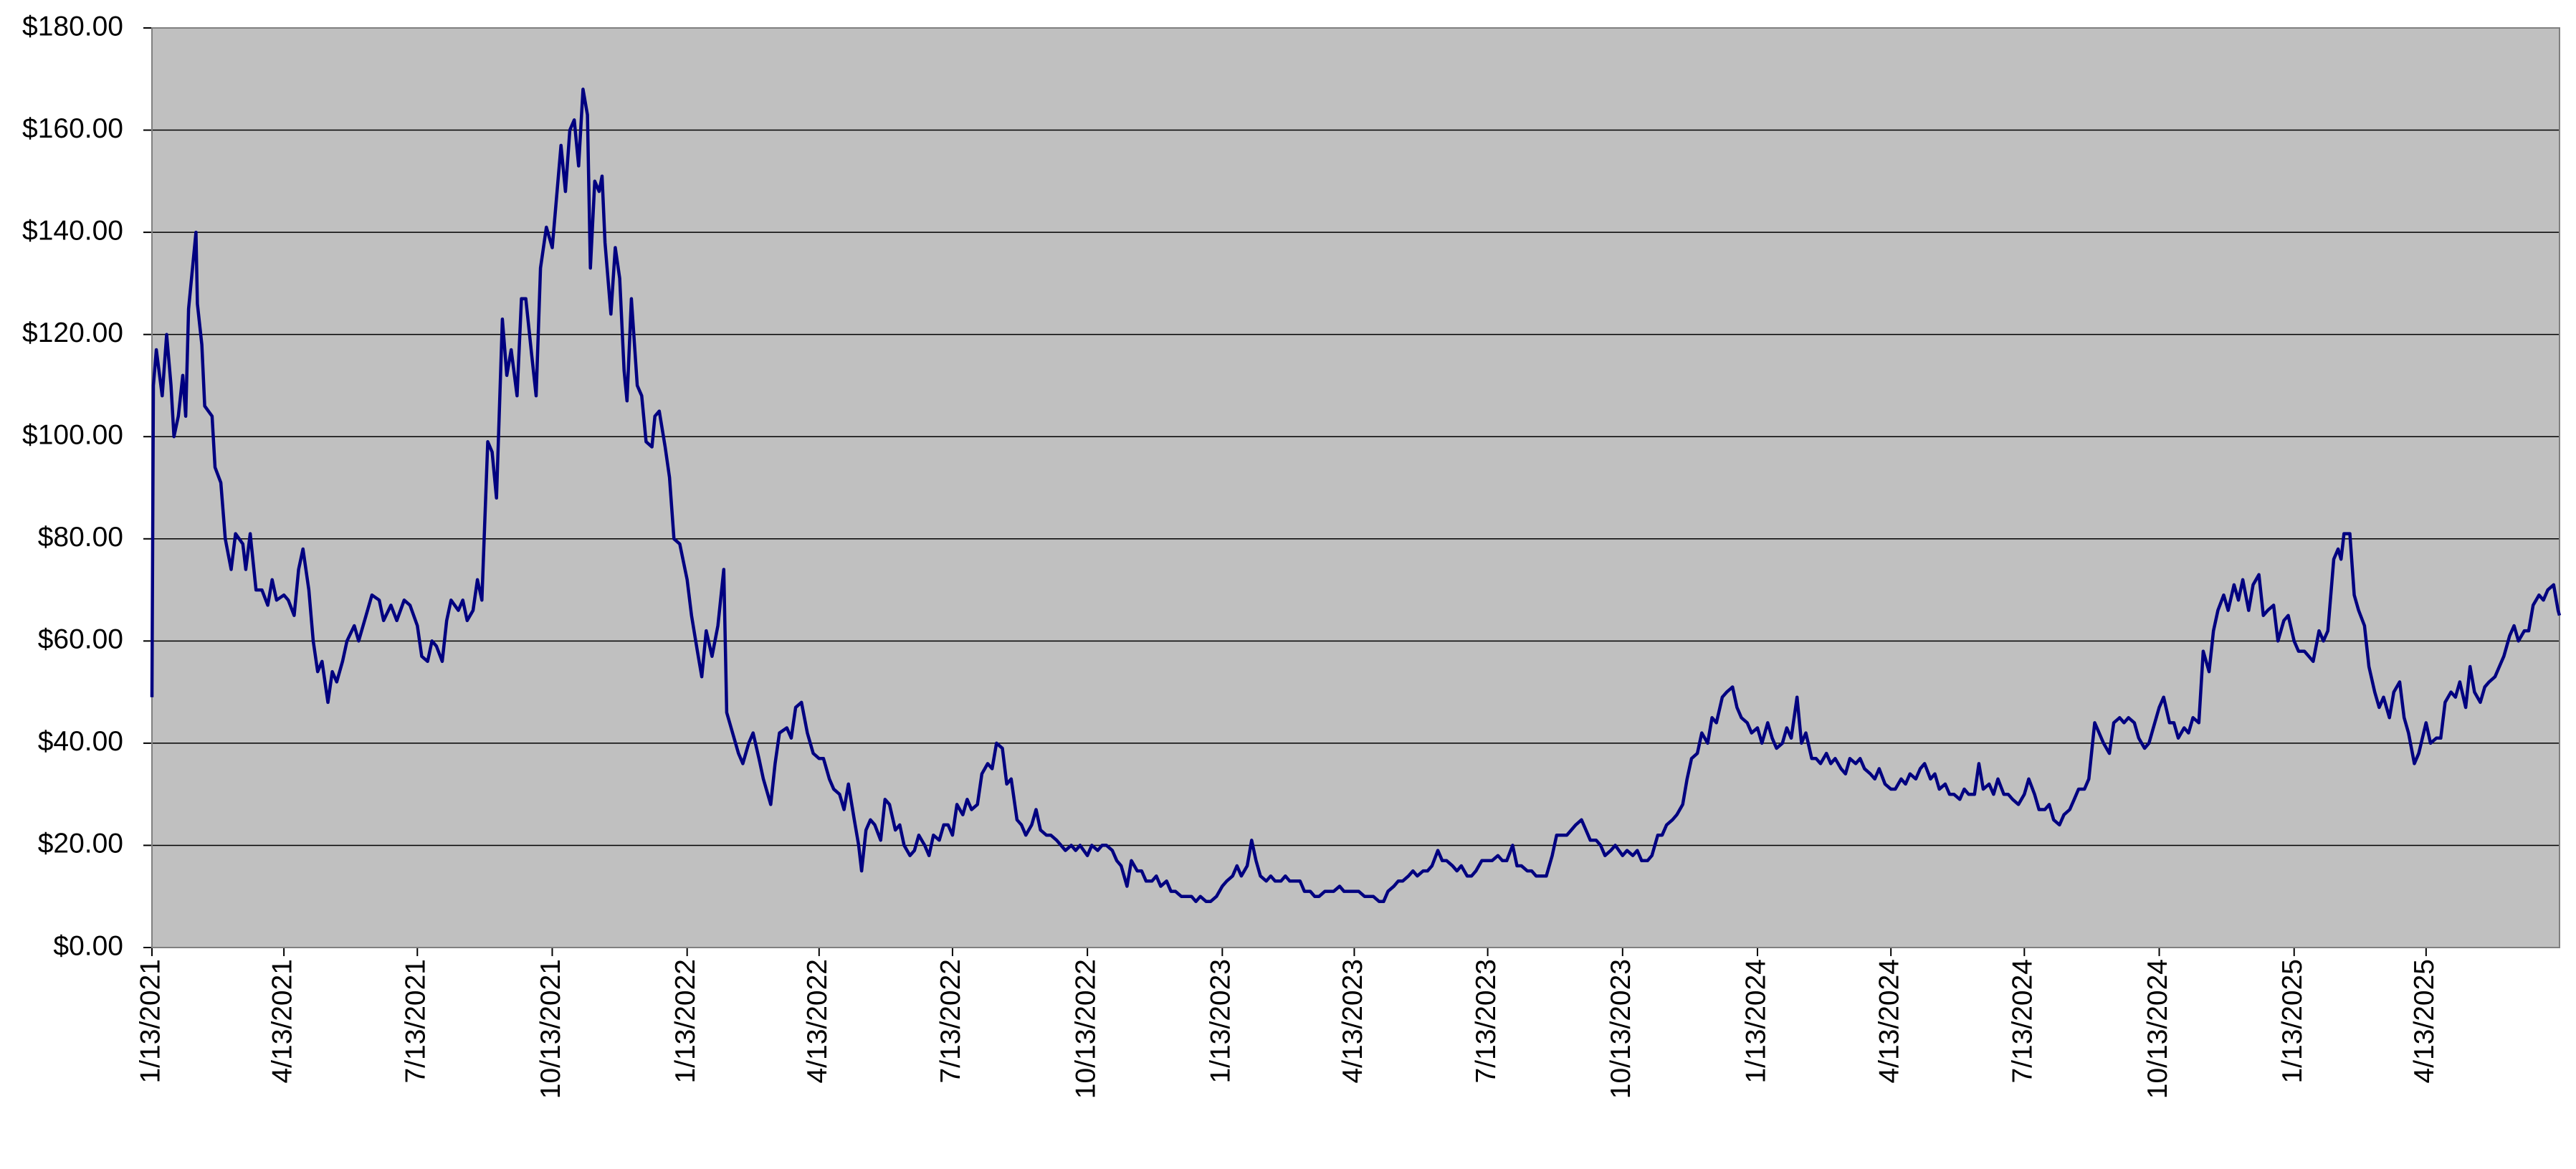  What do you see at coordinates (150, 1022) in the screenshot?
I see `x-tick-label: 1/13/2021` at bounding box center [150, 1022].